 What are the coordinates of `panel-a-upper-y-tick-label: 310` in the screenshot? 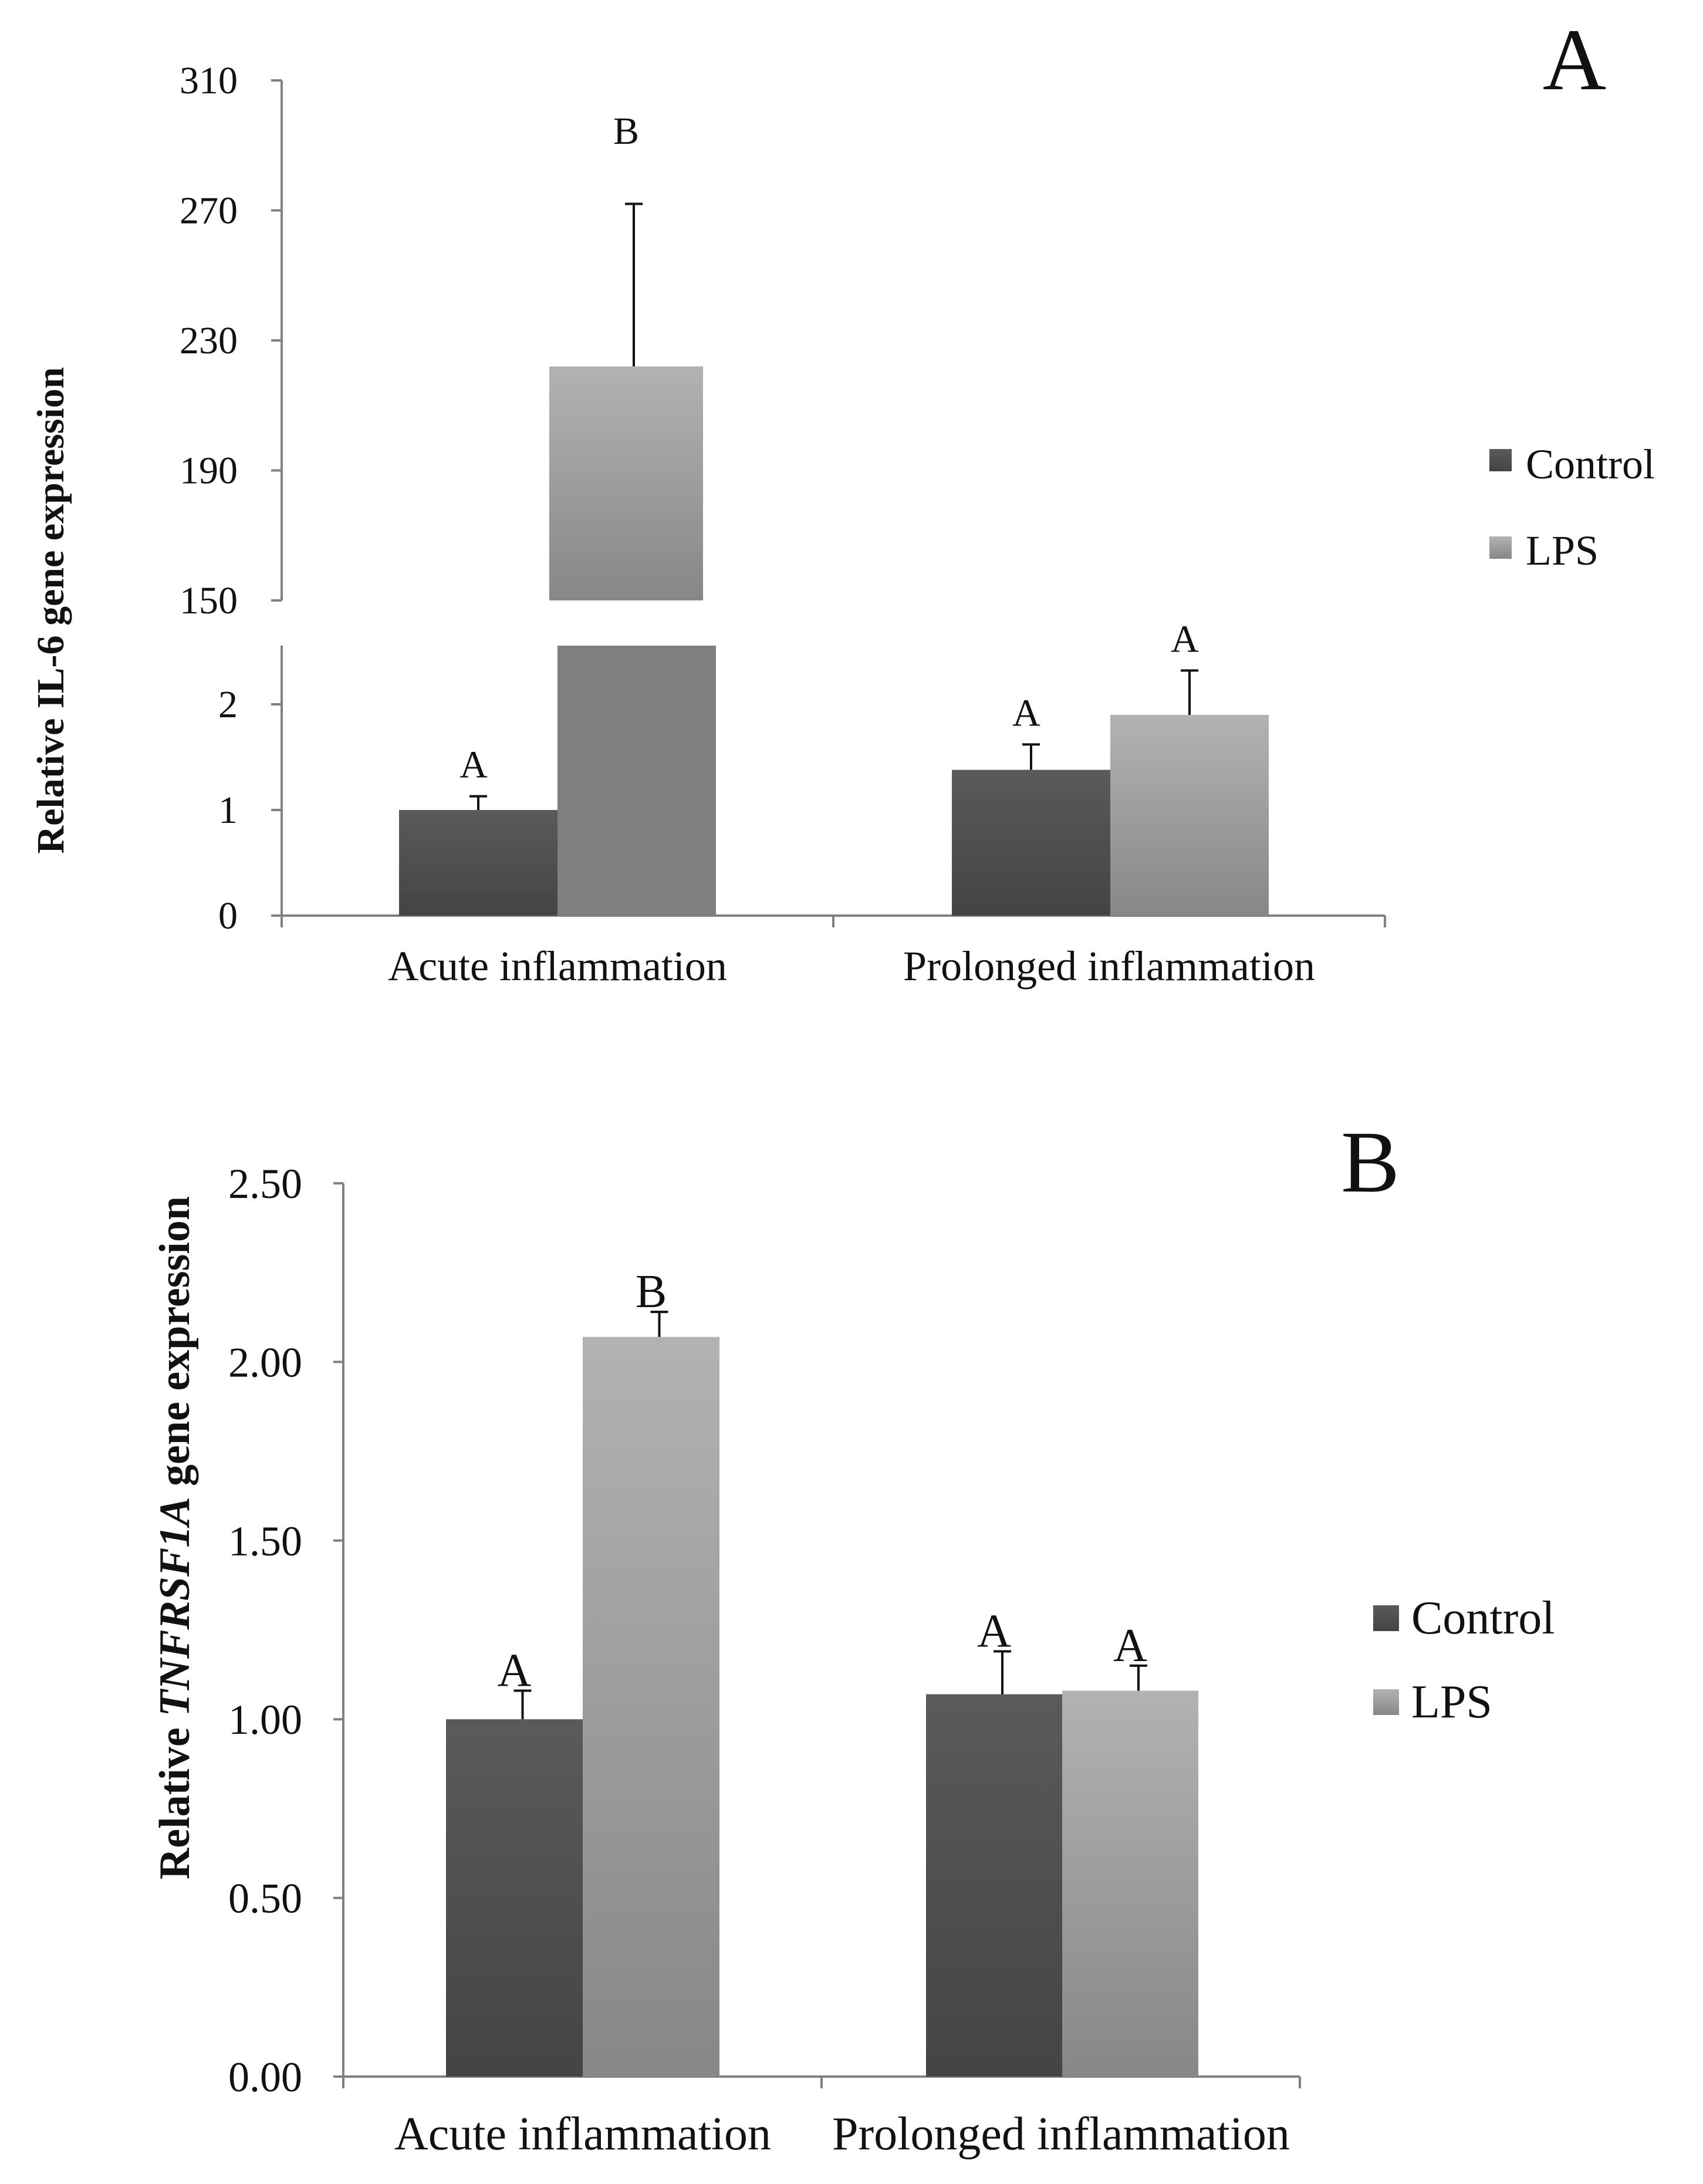 It's located at (209, 80).